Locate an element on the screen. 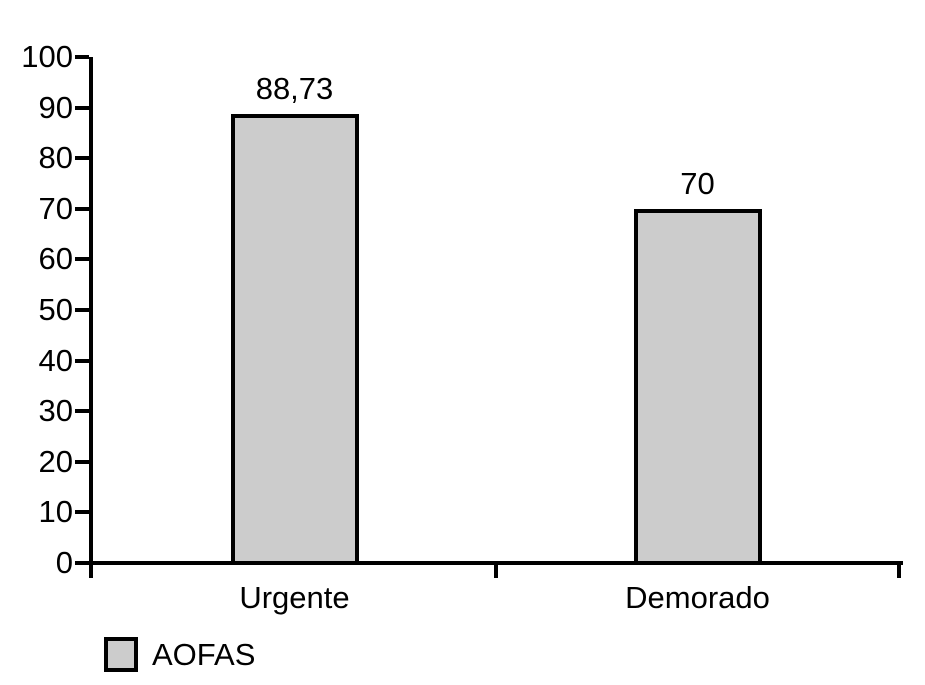 This screenshot has width=925, height=685. legend: AOFAS is located at coordinates (179, 654).